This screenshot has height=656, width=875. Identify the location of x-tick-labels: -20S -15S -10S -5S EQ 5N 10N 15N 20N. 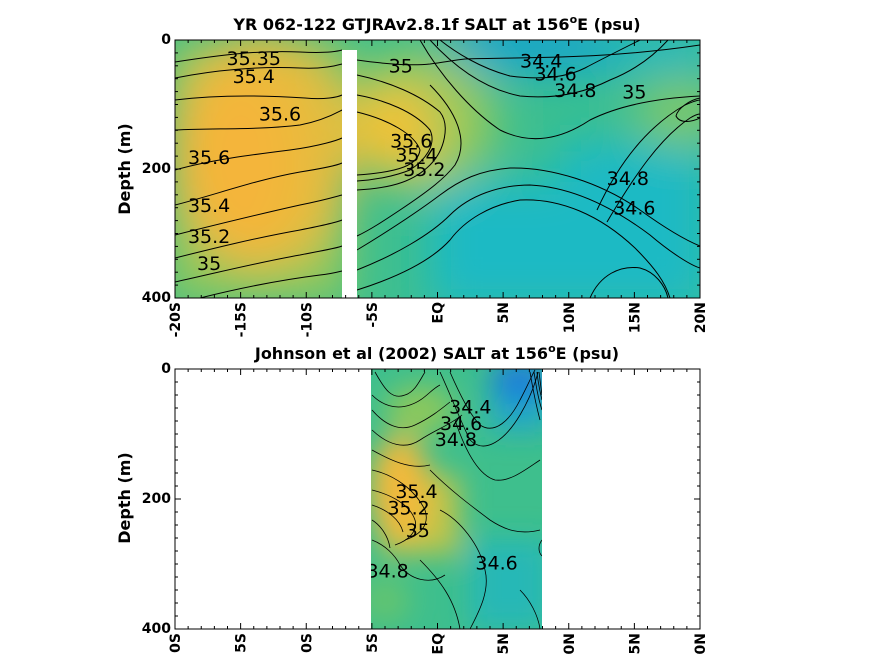
(438, 319).